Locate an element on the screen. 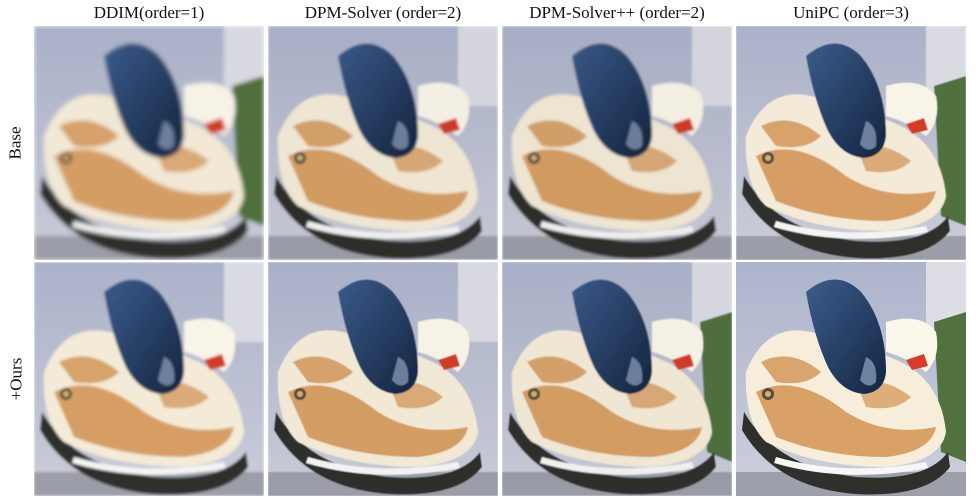  sample-image-base-dpm-solver is located at coordinates (383, 143).